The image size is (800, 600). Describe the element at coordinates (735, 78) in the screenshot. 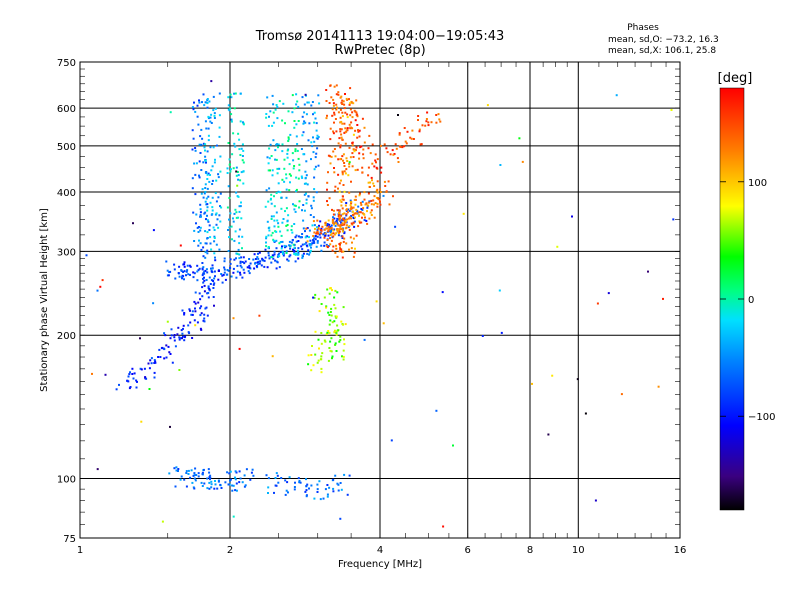

I see `colorbar-label: [deg]` at that location.